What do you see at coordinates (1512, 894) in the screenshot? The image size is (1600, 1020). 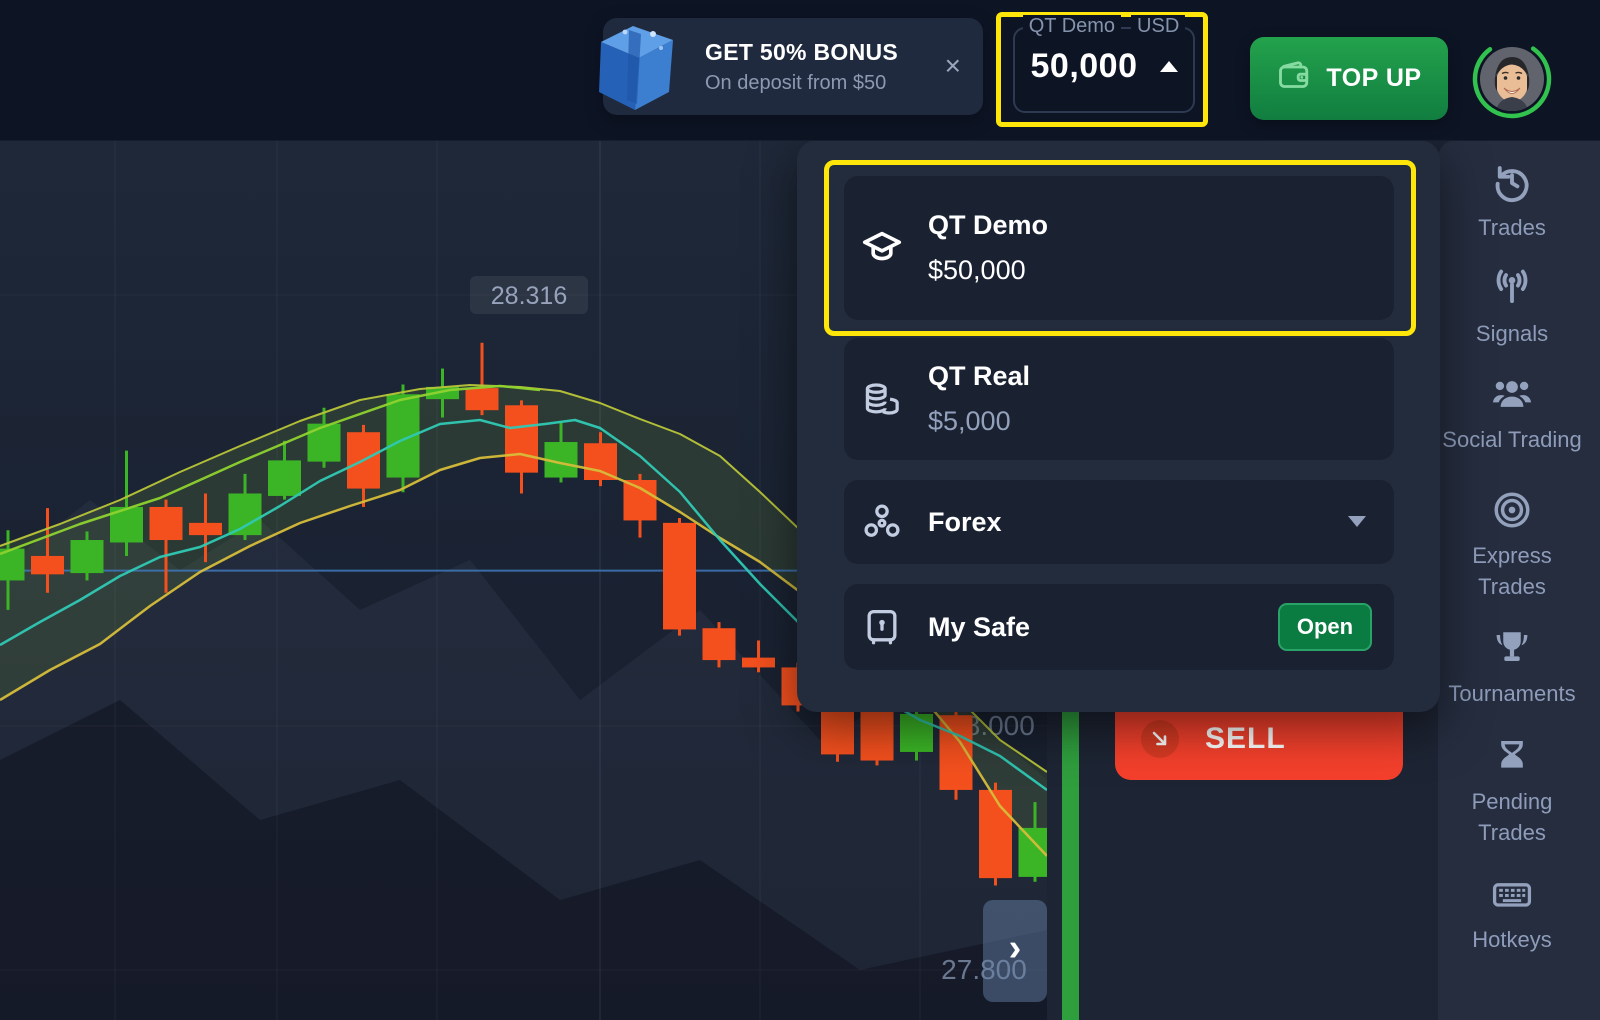 I see `keyboard-icon` at bounding box center [1512, 894].